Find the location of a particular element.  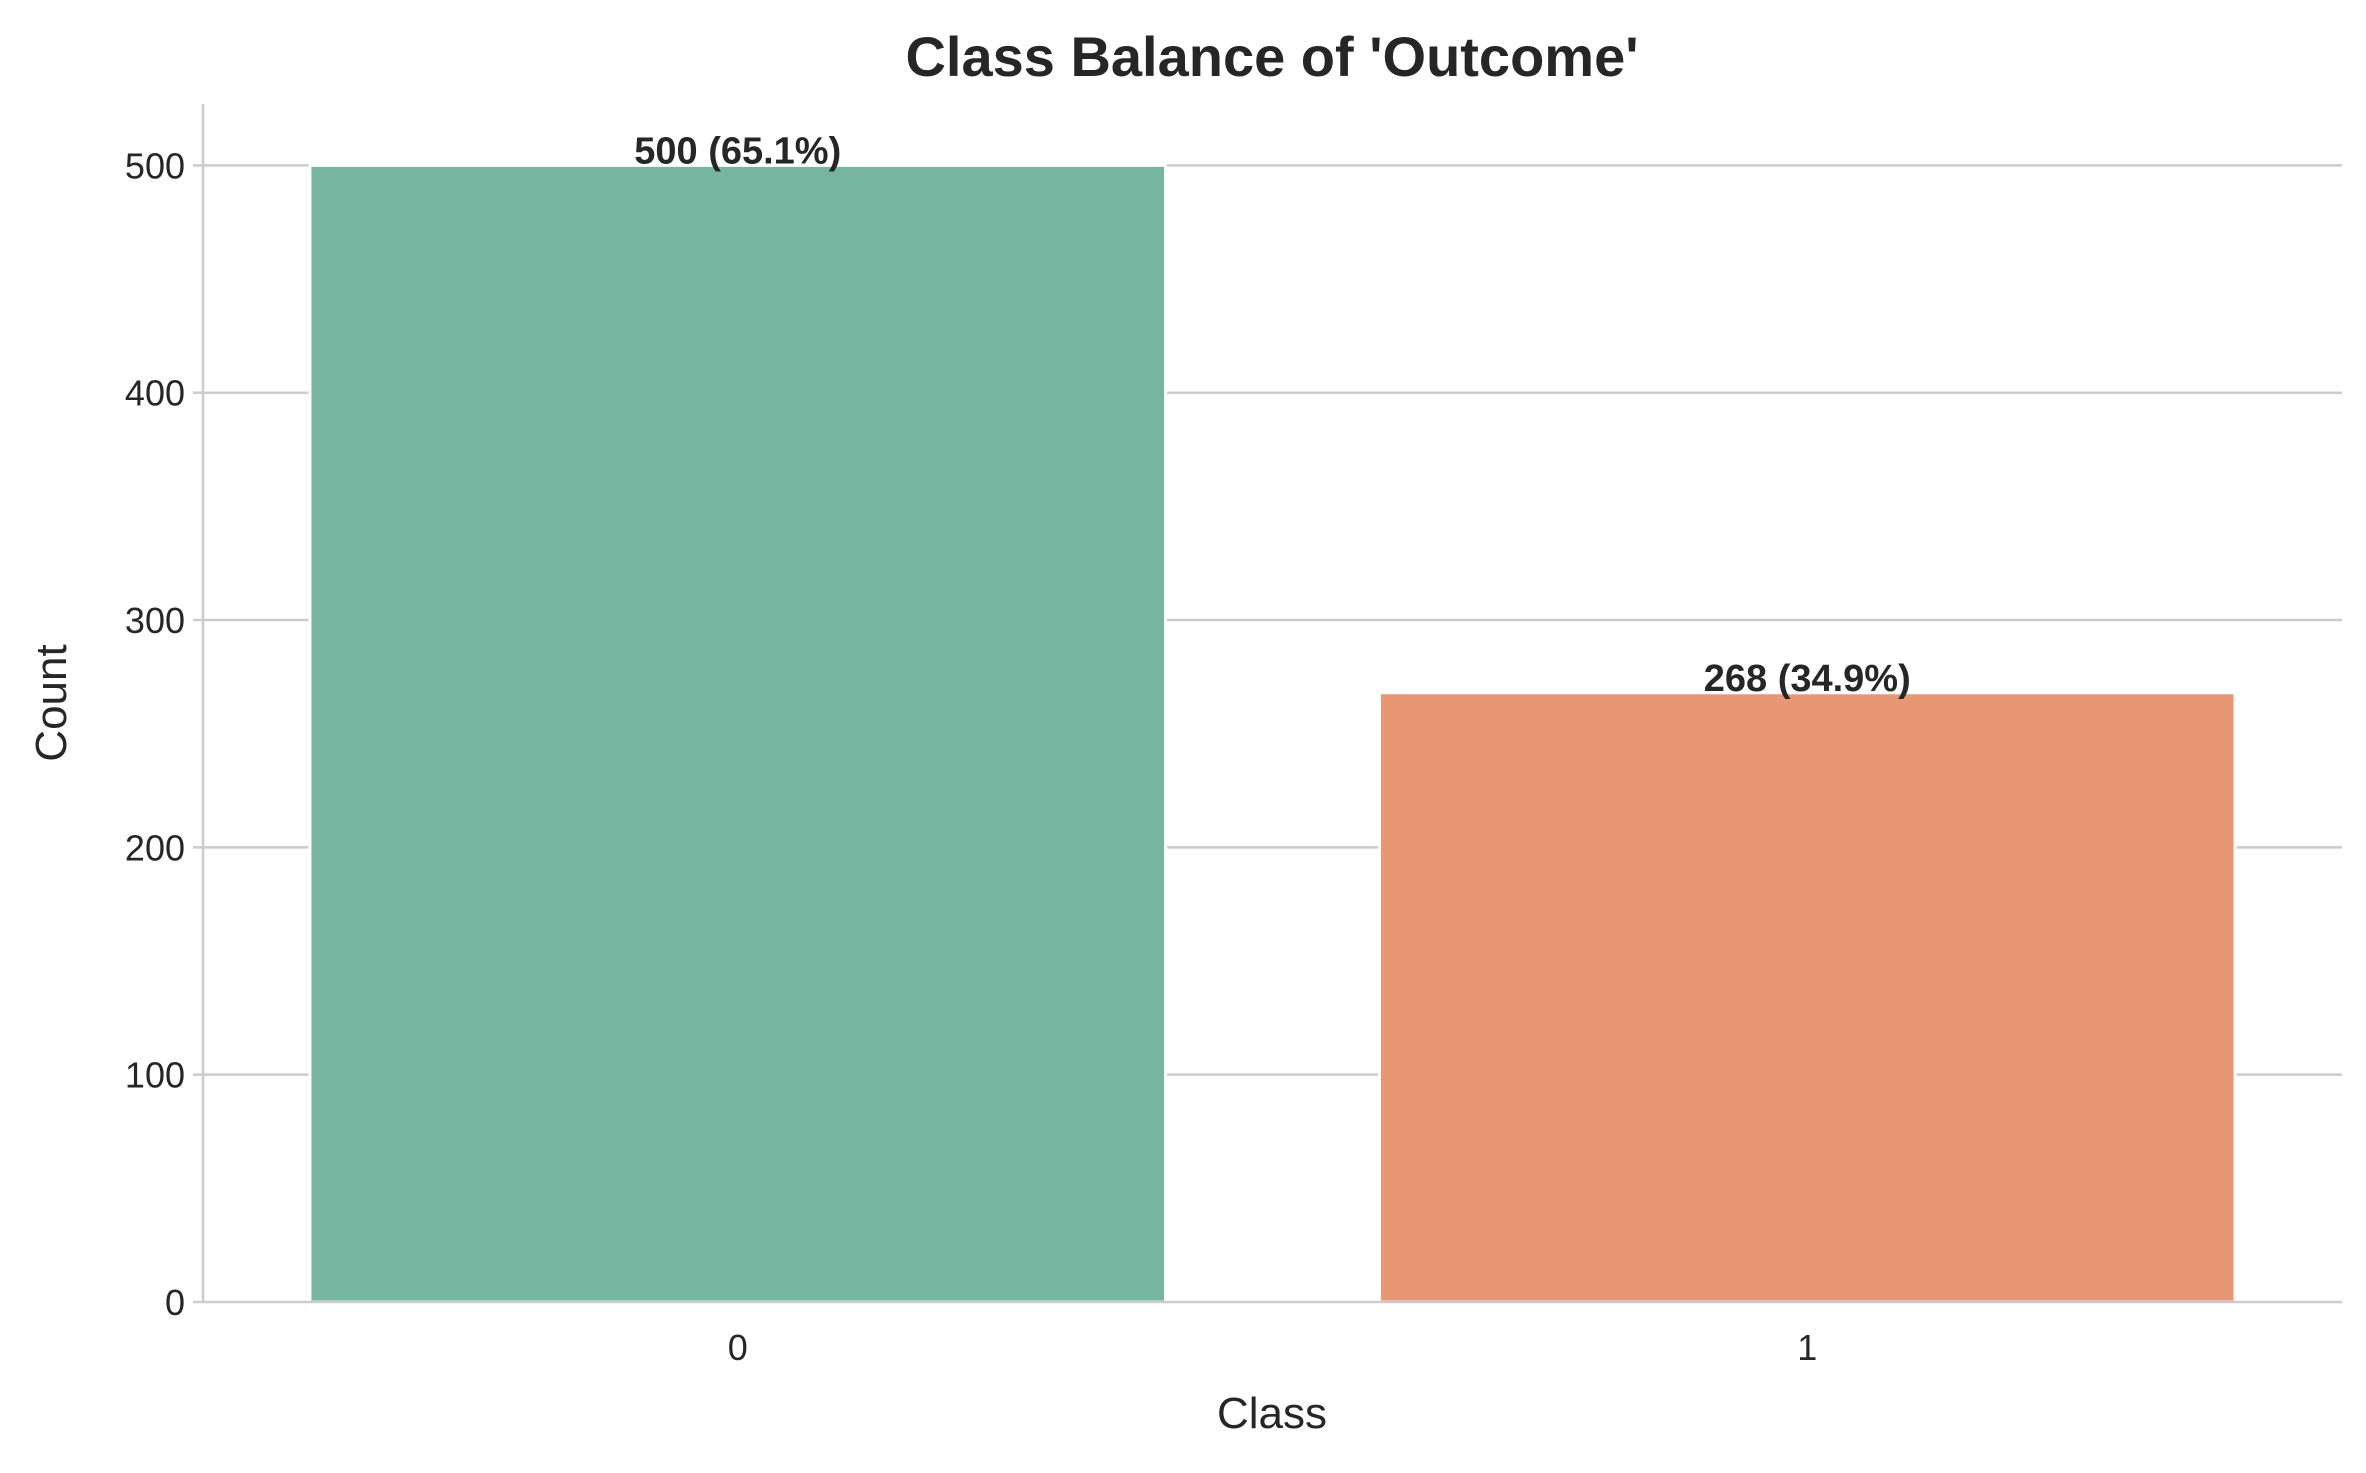

y-tick-label: 200 is located at coordinates (155, 847).